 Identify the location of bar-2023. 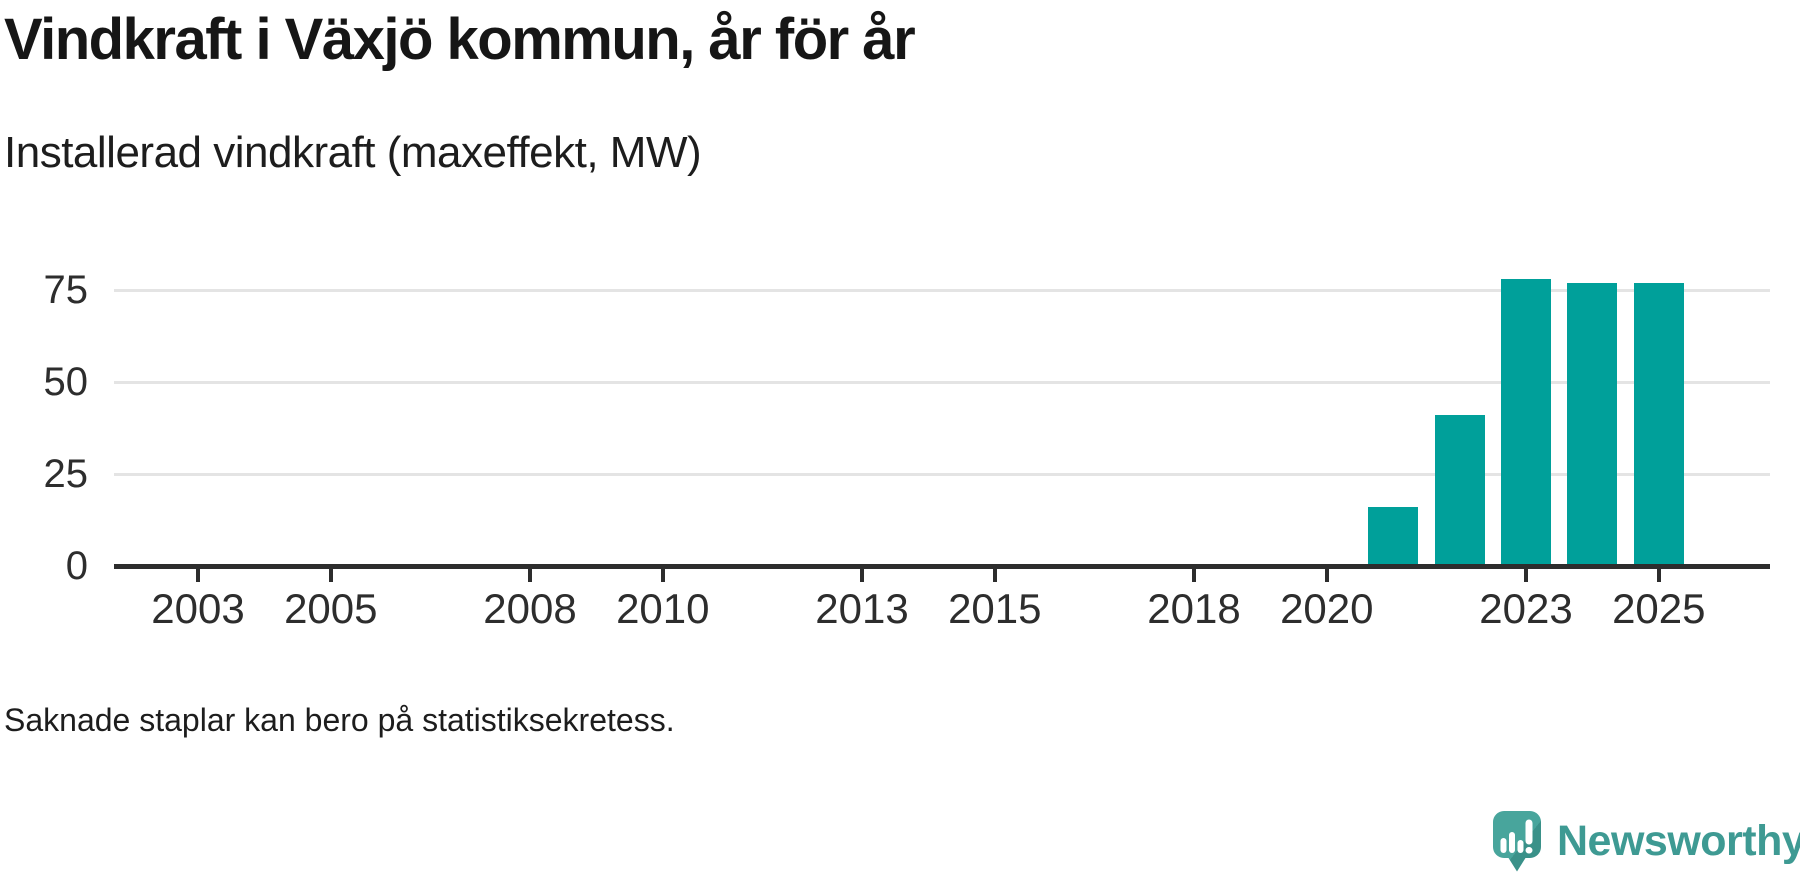
(1526, 422).